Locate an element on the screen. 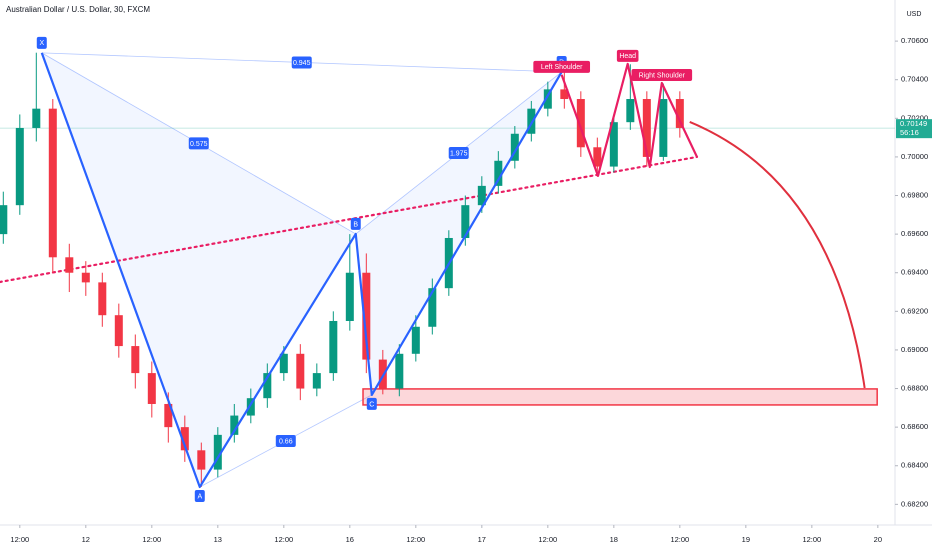  y-tick-label: 0.70400 is located at coordinates (914, 79).